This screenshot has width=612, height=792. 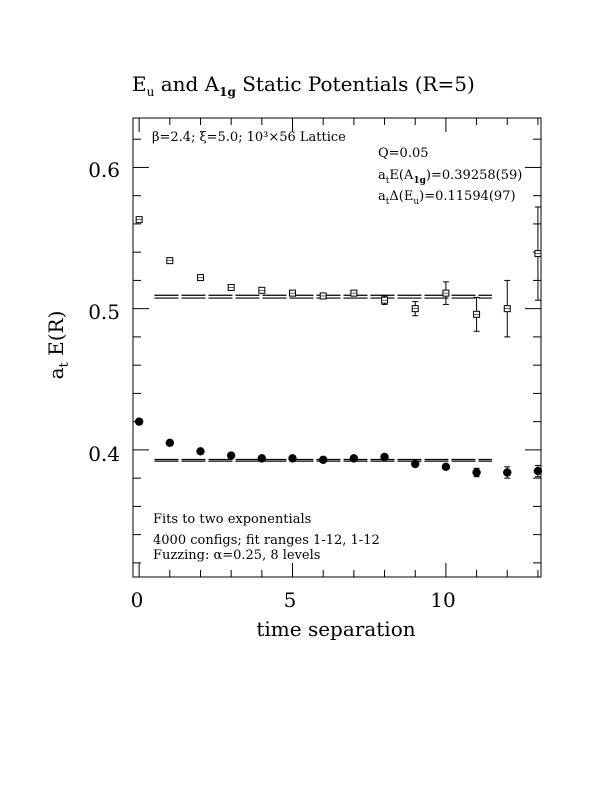 What do you see at coordinates (303, 85) in the screenshot?
I see `chart-title: Eu and A1g Static Potentials (R=5)` at bounding box center [303, 85].